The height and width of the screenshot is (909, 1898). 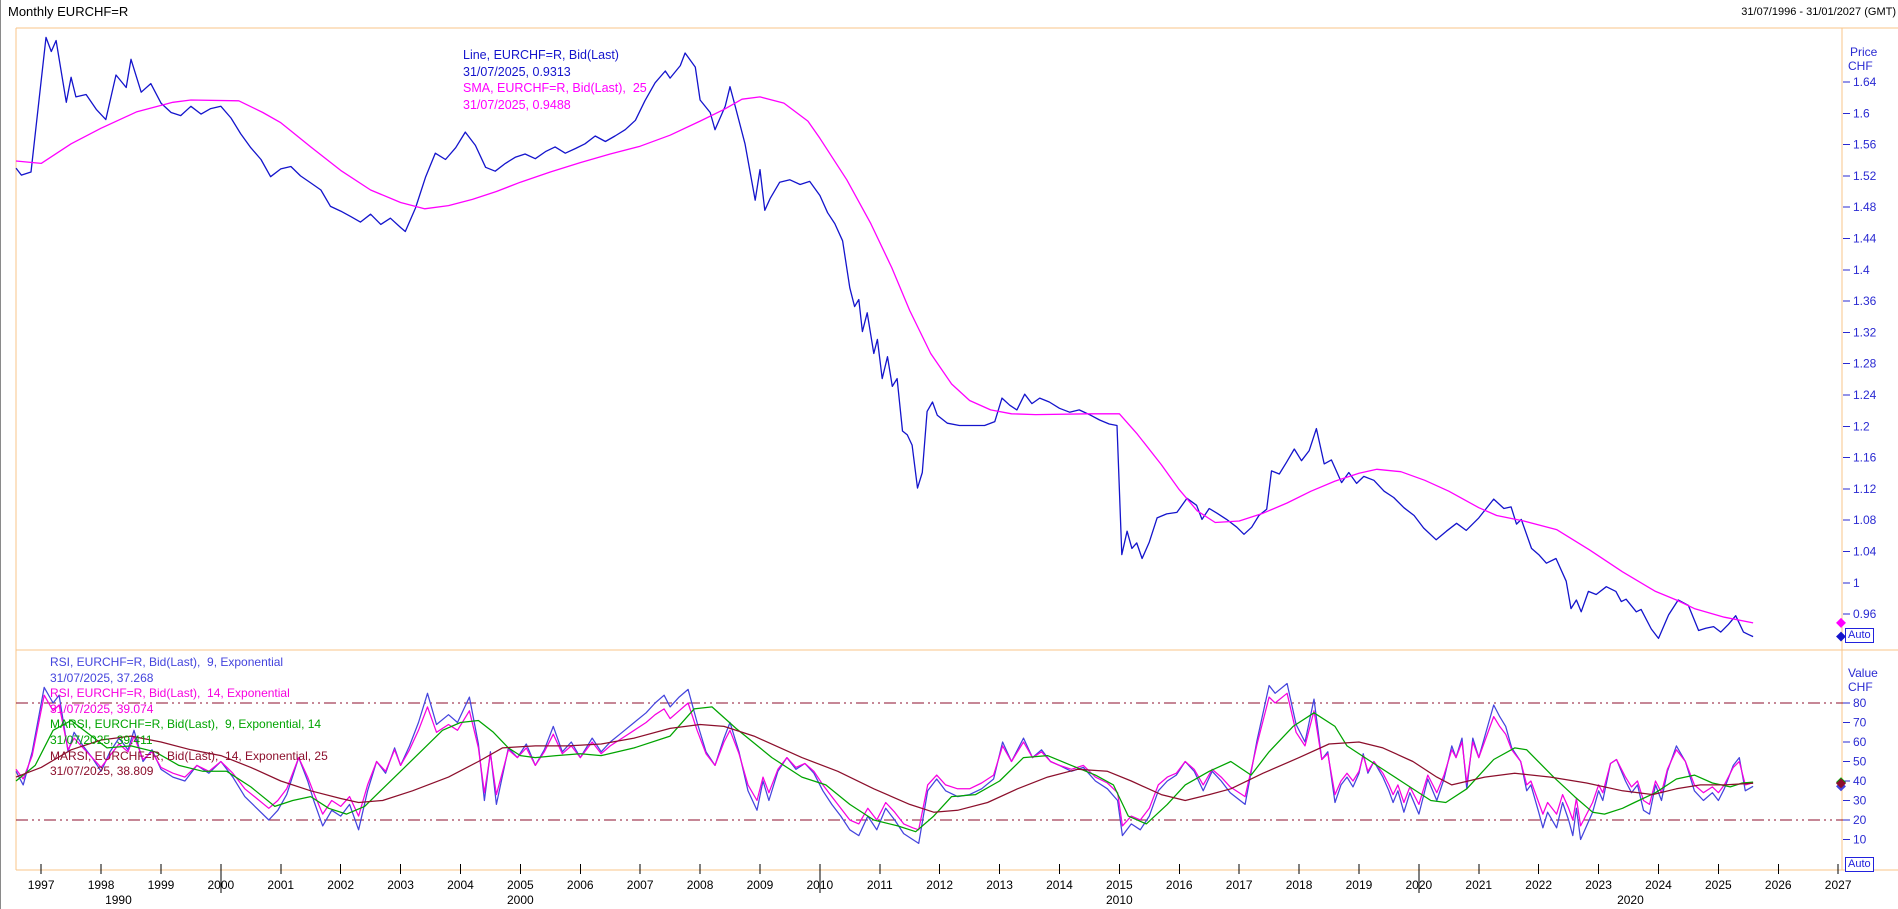 What do you see at coordinates (1856, 583) in the screenshot?
I see `price-tick-label: 1` at bounding box center [1856, 583].